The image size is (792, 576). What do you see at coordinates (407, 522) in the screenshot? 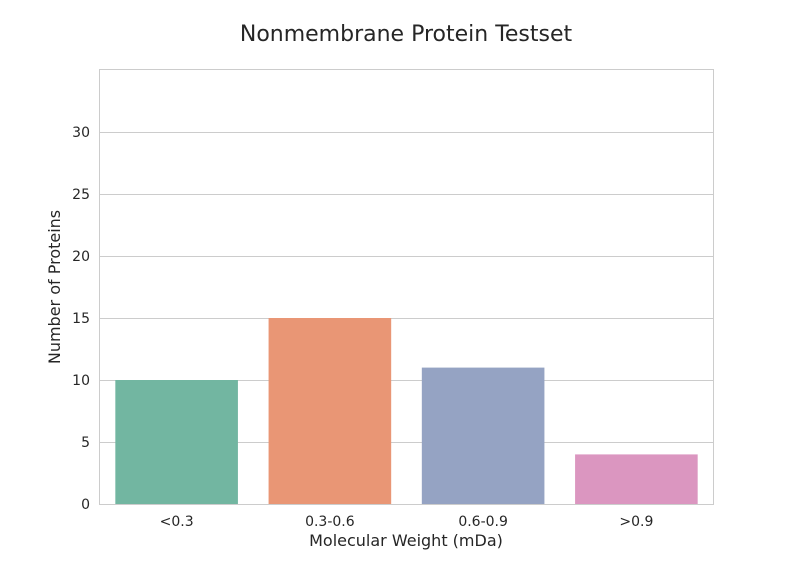
I see `x-tick-labels: <0.3 0.3-0.6 0.6-0.9 >0.9` at bounding box center [407, 522].